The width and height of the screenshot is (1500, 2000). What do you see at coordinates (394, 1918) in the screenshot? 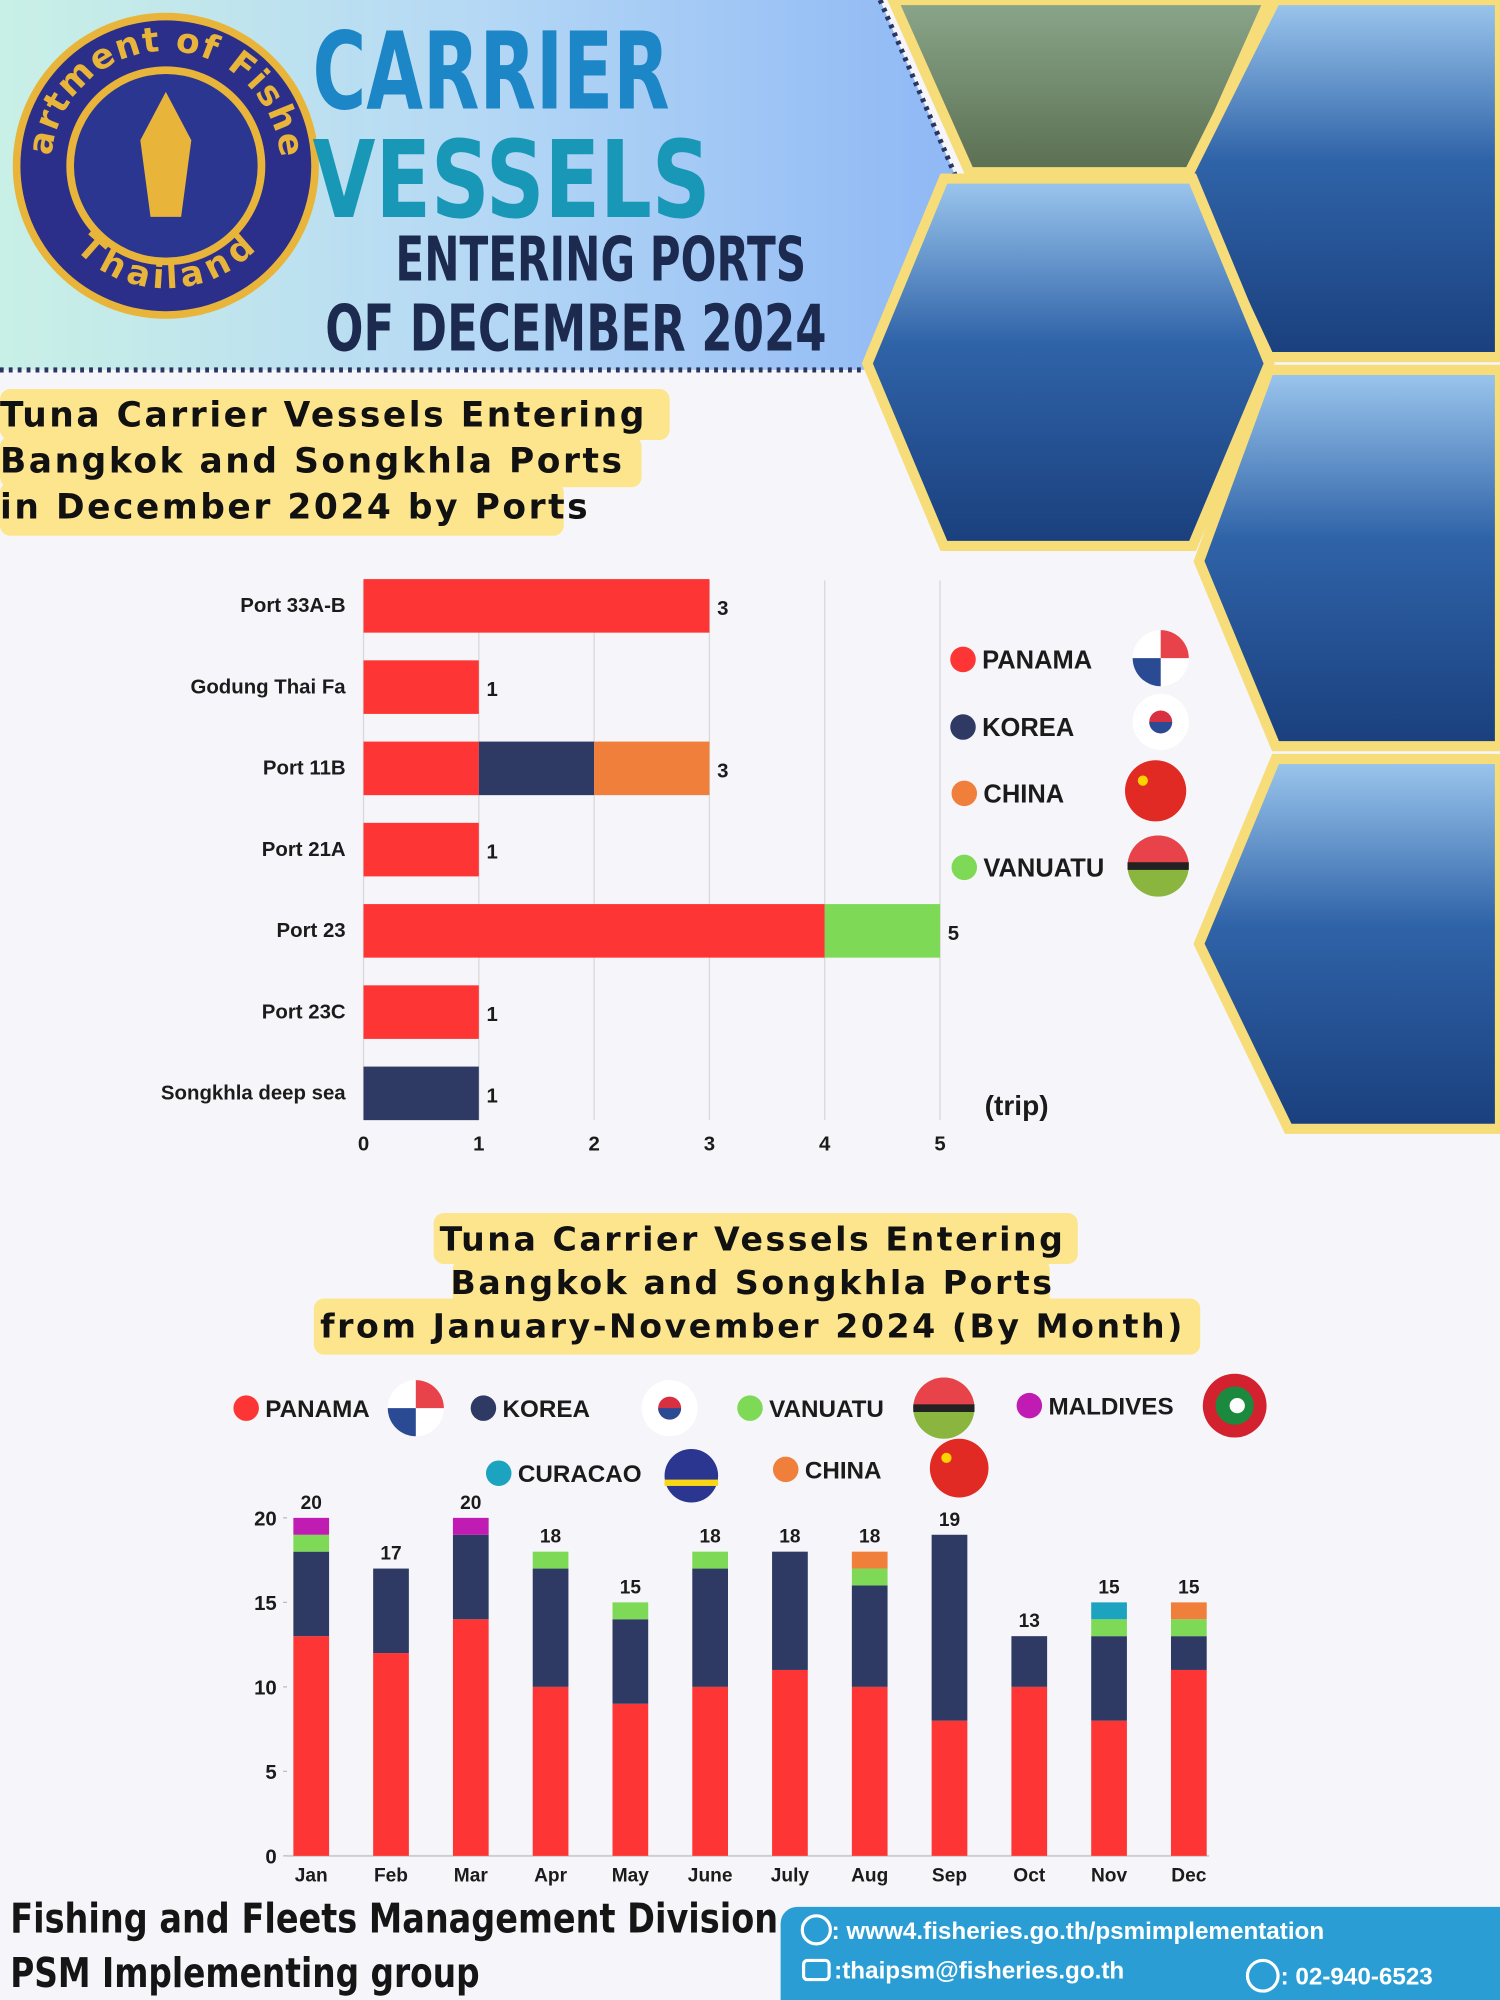
I see `footer-division: Fishing and Fleets Management Division` at bounding box center [394, 1918].